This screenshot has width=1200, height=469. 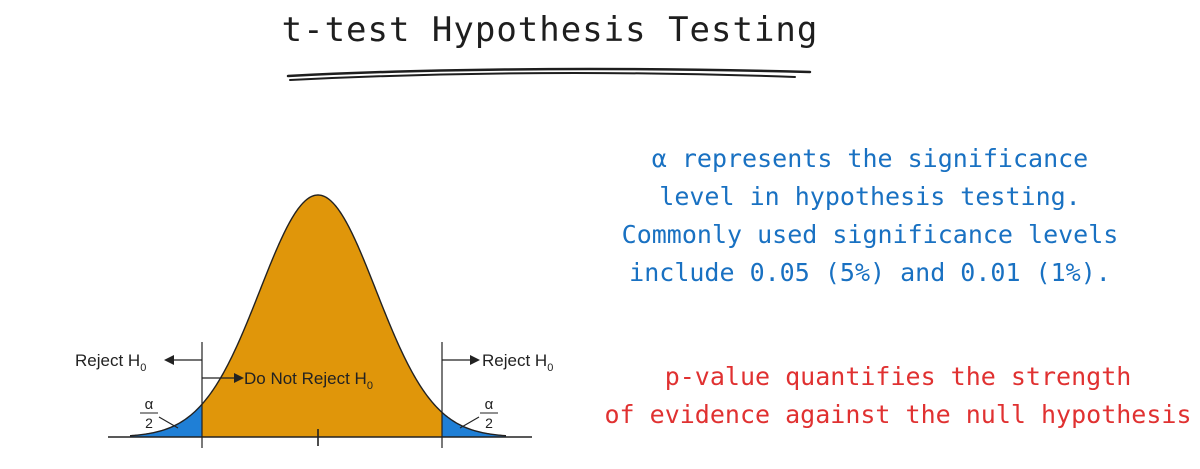 I want to click on right-reject-arrowhead, so click(x=475, y=360).